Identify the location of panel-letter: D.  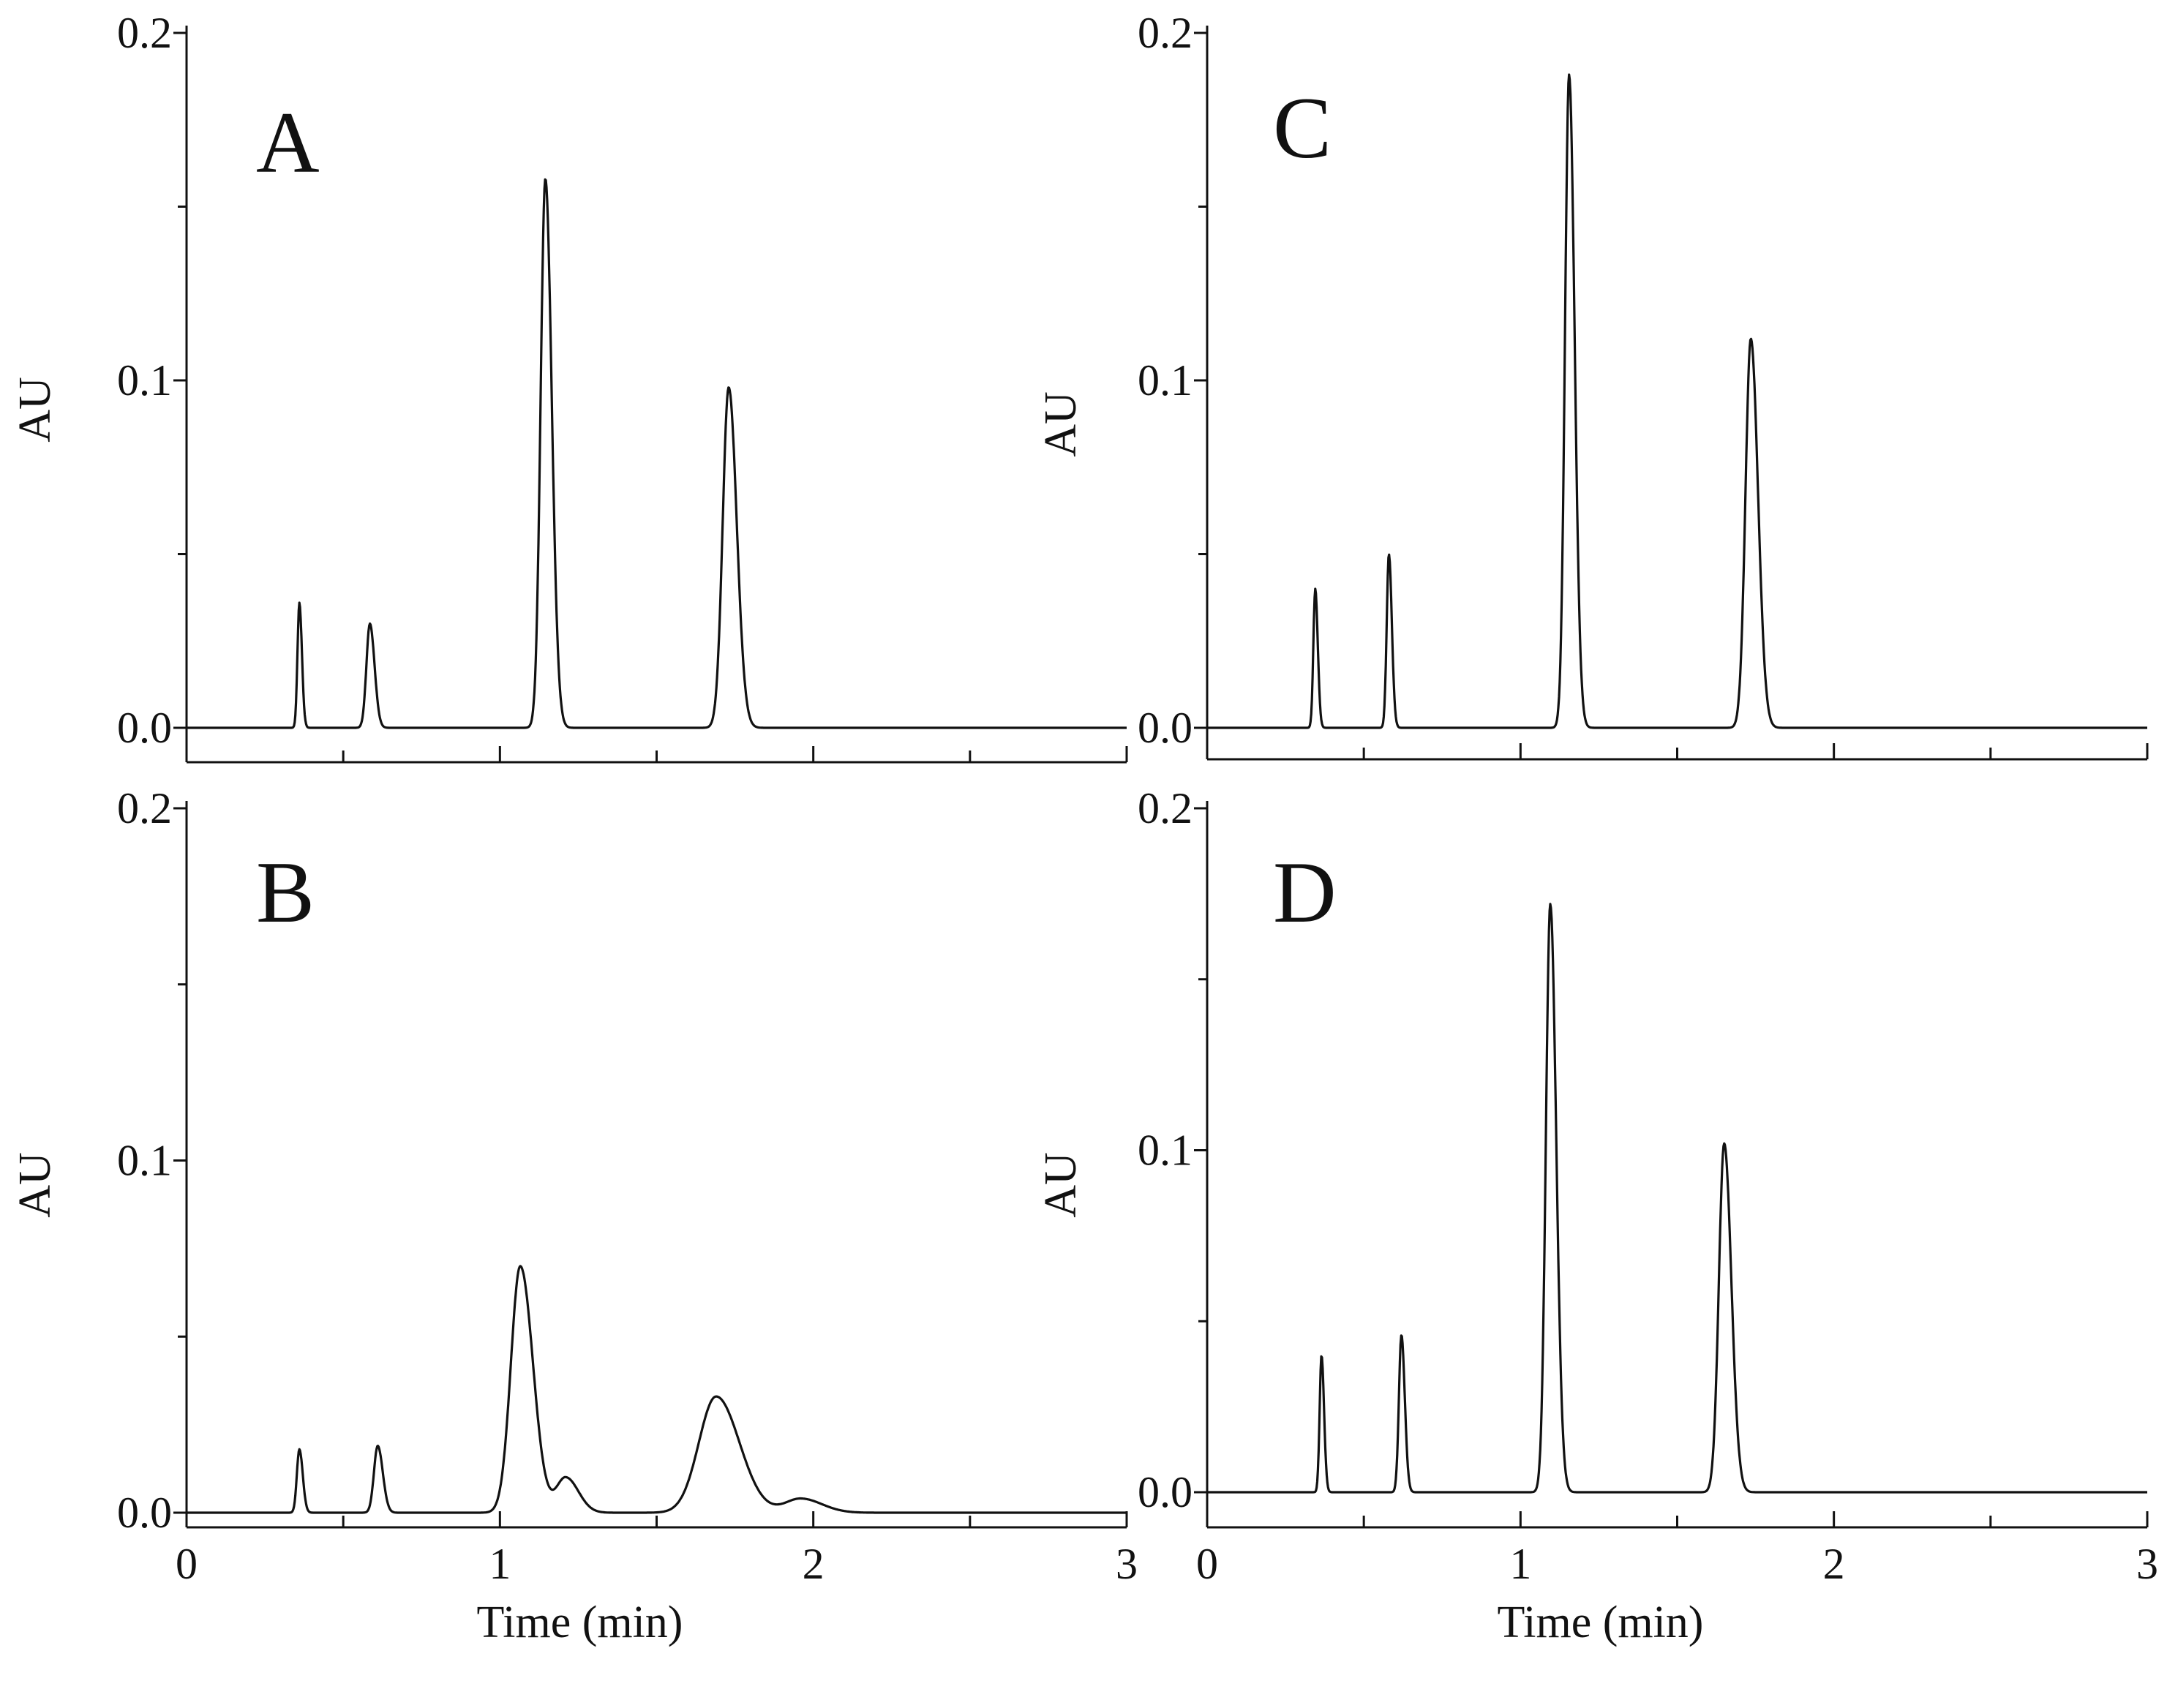
(1305, 892).